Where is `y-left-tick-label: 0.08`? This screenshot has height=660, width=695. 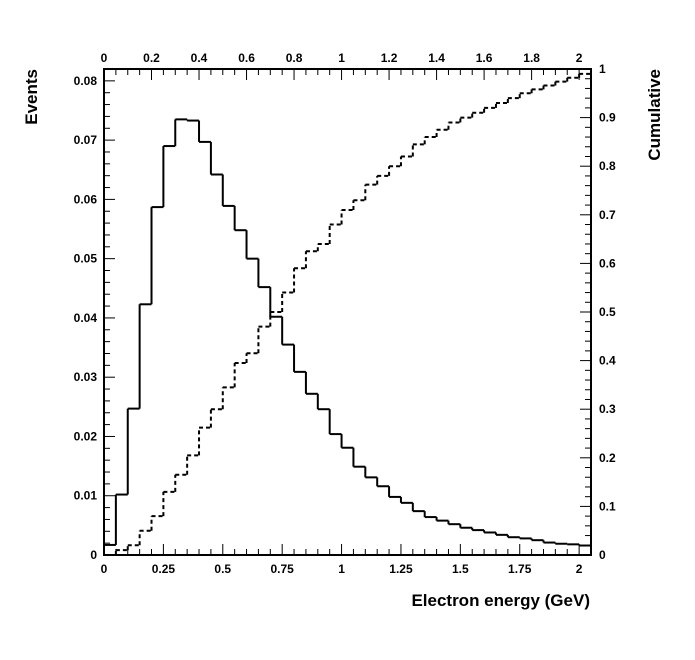
y-left-tick-label: 0.08 is located at coordinates (86, 81).